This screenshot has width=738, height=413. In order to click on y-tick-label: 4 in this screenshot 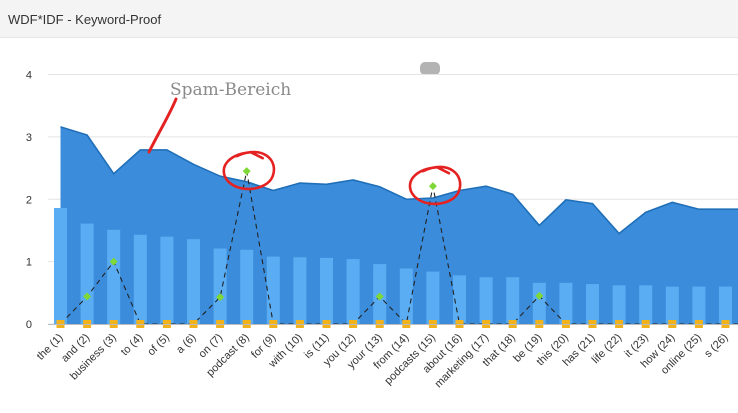, I will do `click(29, 76)`.